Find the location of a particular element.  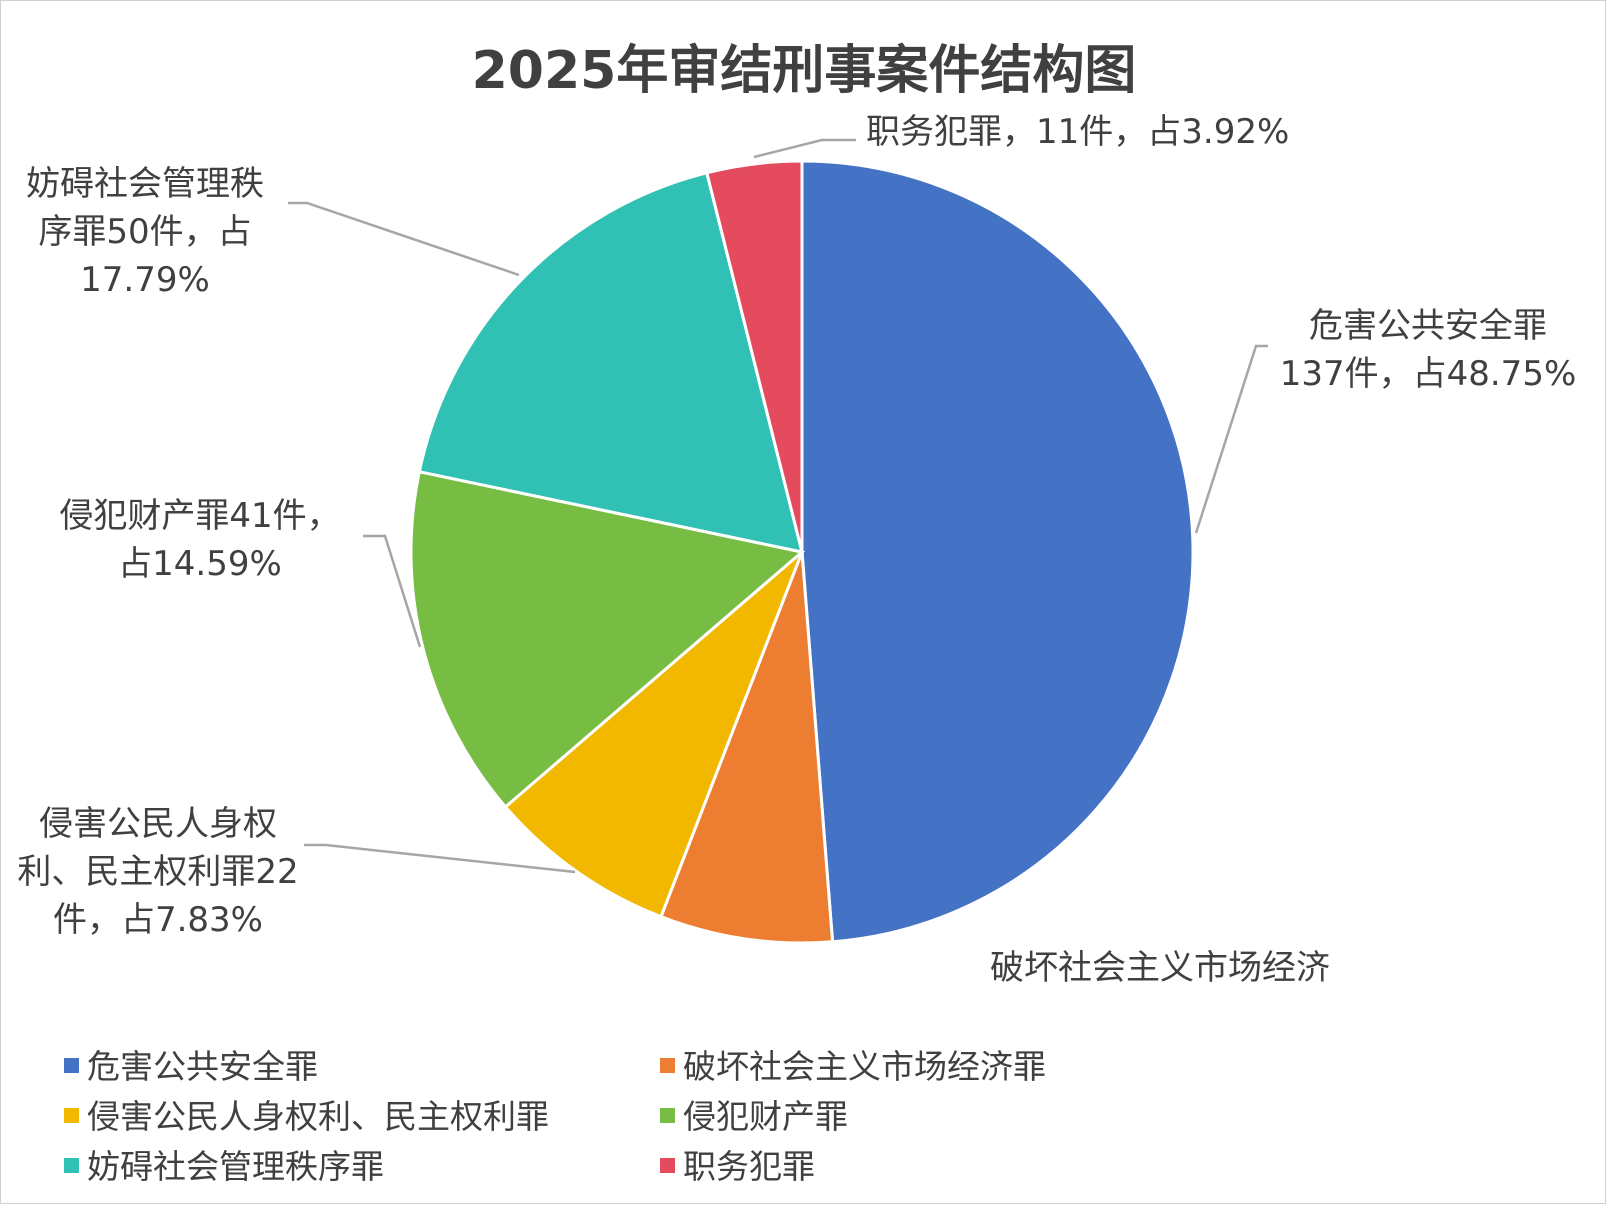

legend-item: 危害公共安全罪 is located at coordinates (191, 1064).